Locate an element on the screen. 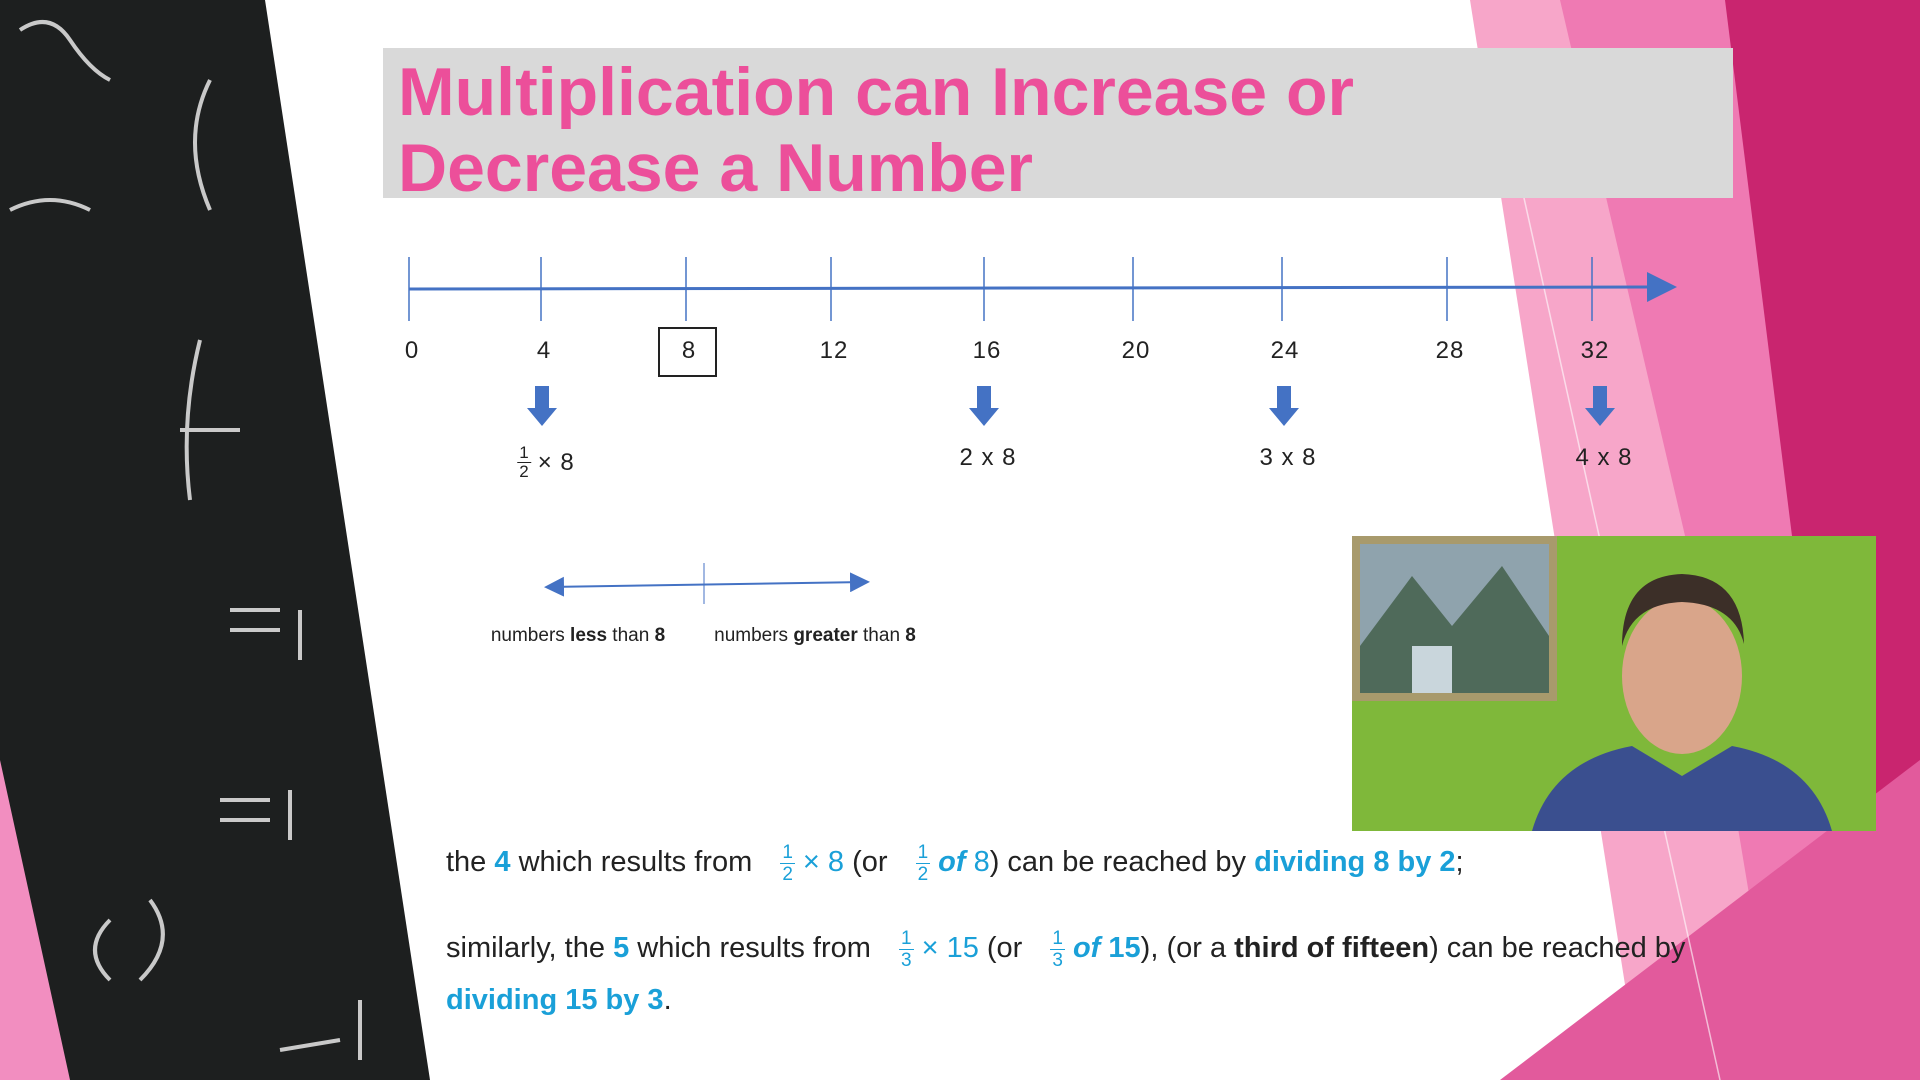  product-label: 3 x 8 is located at coordinates (1287, 458).